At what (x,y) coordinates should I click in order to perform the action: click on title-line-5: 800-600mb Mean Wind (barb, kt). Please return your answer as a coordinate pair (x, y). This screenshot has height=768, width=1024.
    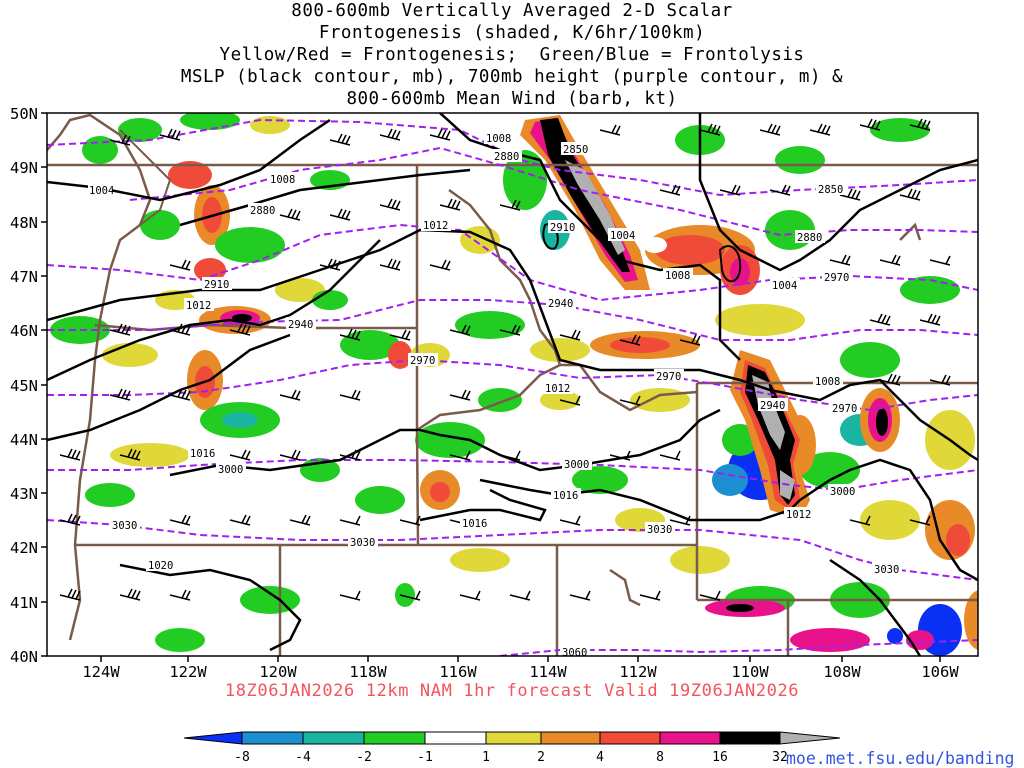
    Looking at the image, I should click on (512, 99).